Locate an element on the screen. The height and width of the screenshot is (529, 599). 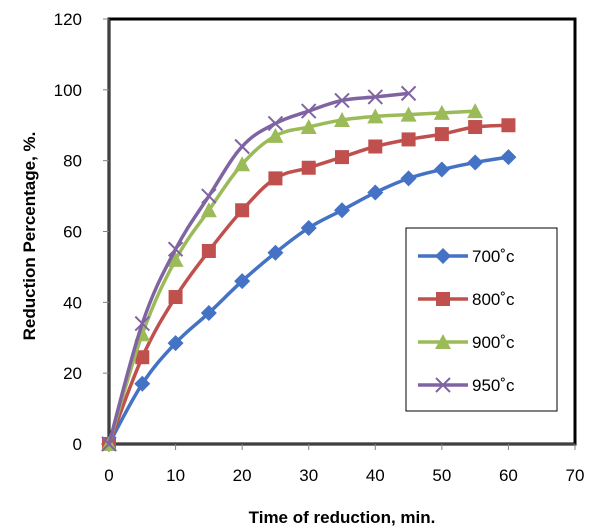
x-tick-label: 20 is located at coordinates (242, 475).